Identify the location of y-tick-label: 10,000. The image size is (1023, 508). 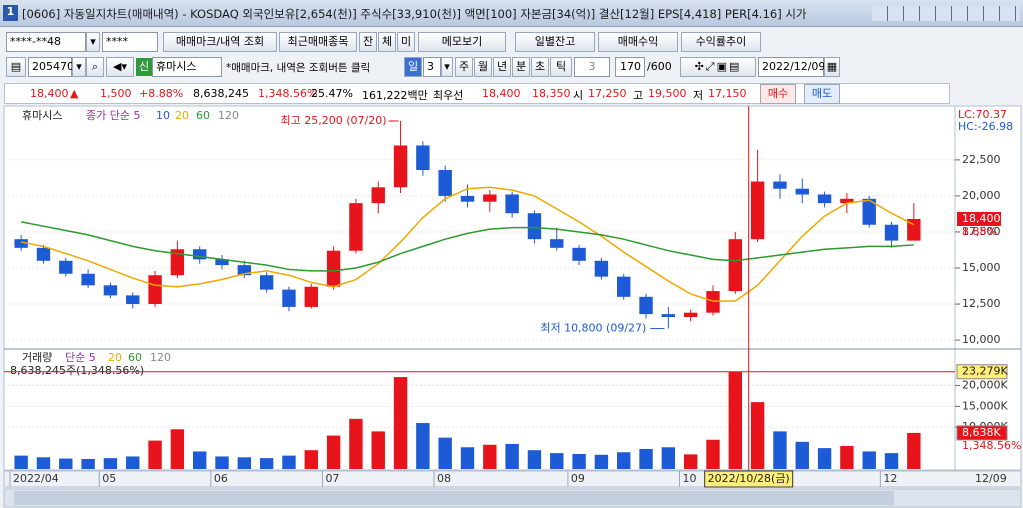
(981, 339).